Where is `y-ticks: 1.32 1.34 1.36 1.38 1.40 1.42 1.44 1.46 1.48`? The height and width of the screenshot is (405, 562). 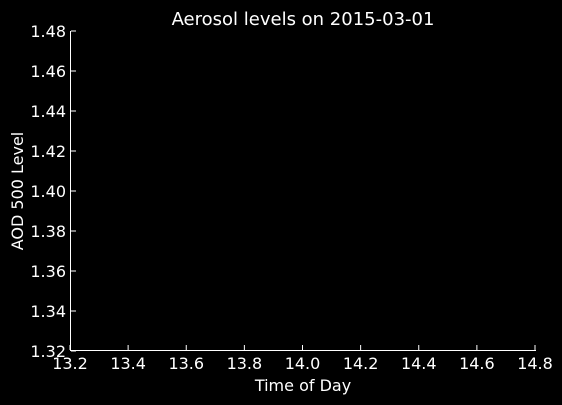 y-ticks: 1.32 1.34 1.36 1.38 1.40 1.42 1.44 1.46 1.48 is located at coordinates (53, 191).